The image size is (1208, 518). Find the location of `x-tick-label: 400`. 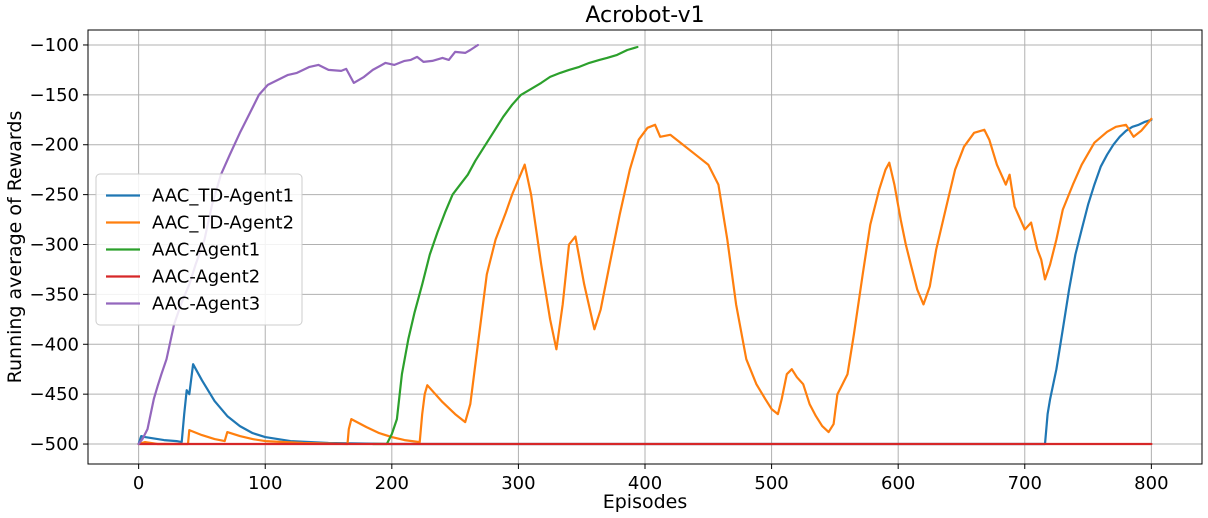

x-tick-label: 400 is located at coordinates (645, 483).